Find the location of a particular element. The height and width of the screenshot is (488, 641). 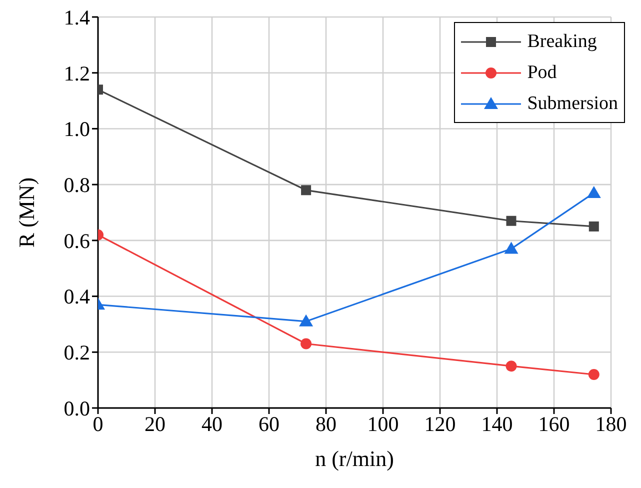

x-axis-title: n (r/min) is located at coordinates (354, 458).